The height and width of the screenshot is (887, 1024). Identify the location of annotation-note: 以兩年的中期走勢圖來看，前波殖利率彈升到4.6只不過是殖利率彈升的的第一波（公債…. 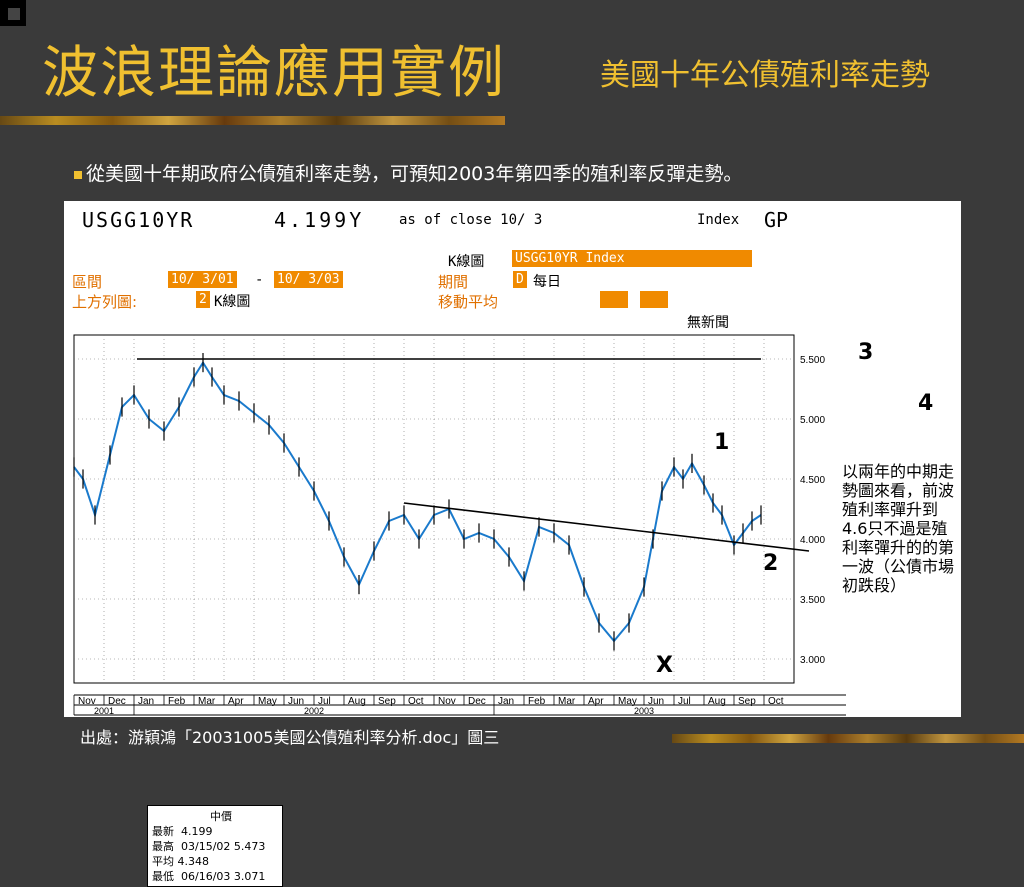
(898, 528).